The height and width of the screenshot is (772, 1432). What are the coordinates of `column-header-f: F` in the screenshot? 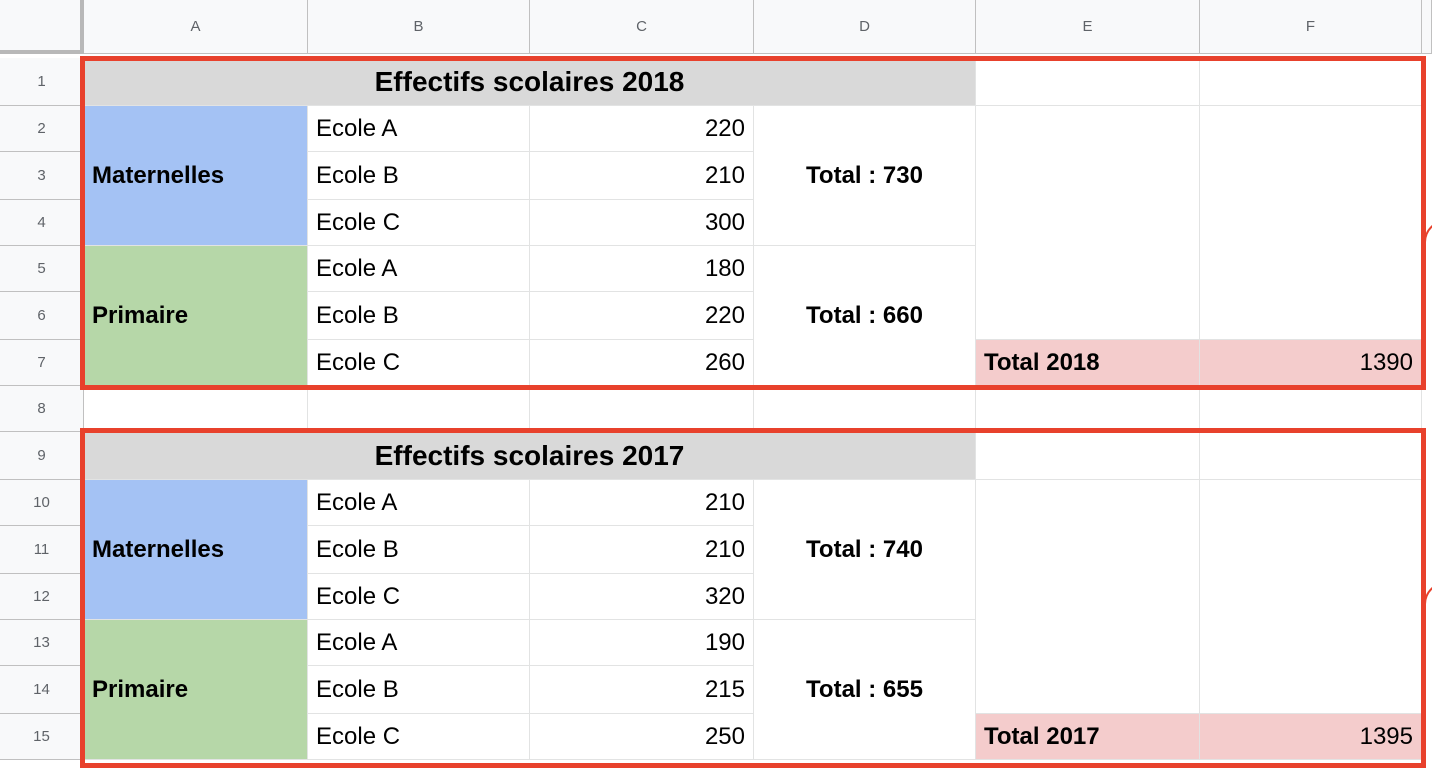 It's located at (1311, 27).